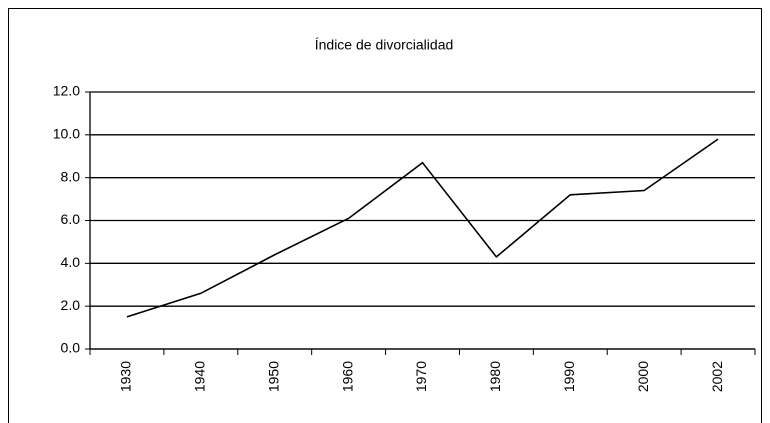 This screenshot has width=770, height=423. What do you see at coordinates (71, 305) in the screenshot?
I see `y-tick-label: 2.0` at bounding box center [71, 305].